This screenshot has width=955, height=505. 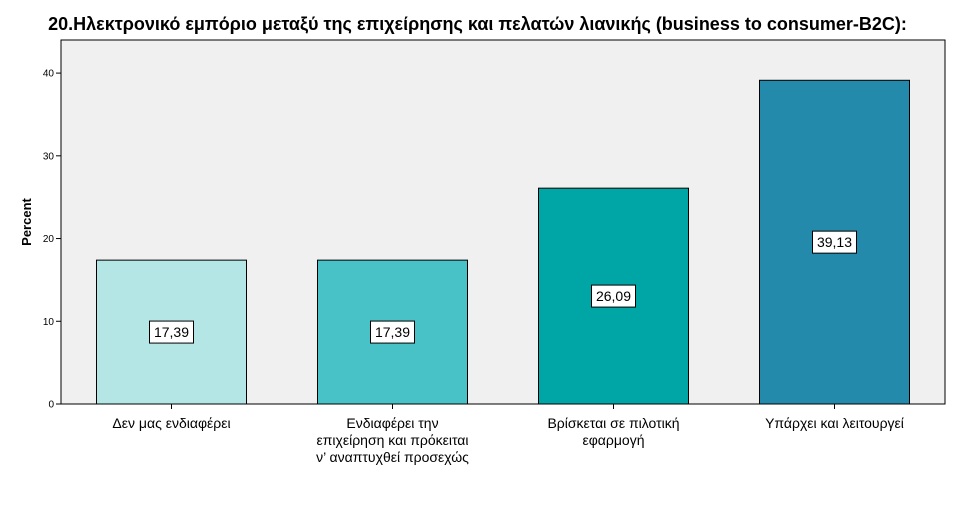 I want to click on y-tick-label: 0, so click(x=51, y=405).